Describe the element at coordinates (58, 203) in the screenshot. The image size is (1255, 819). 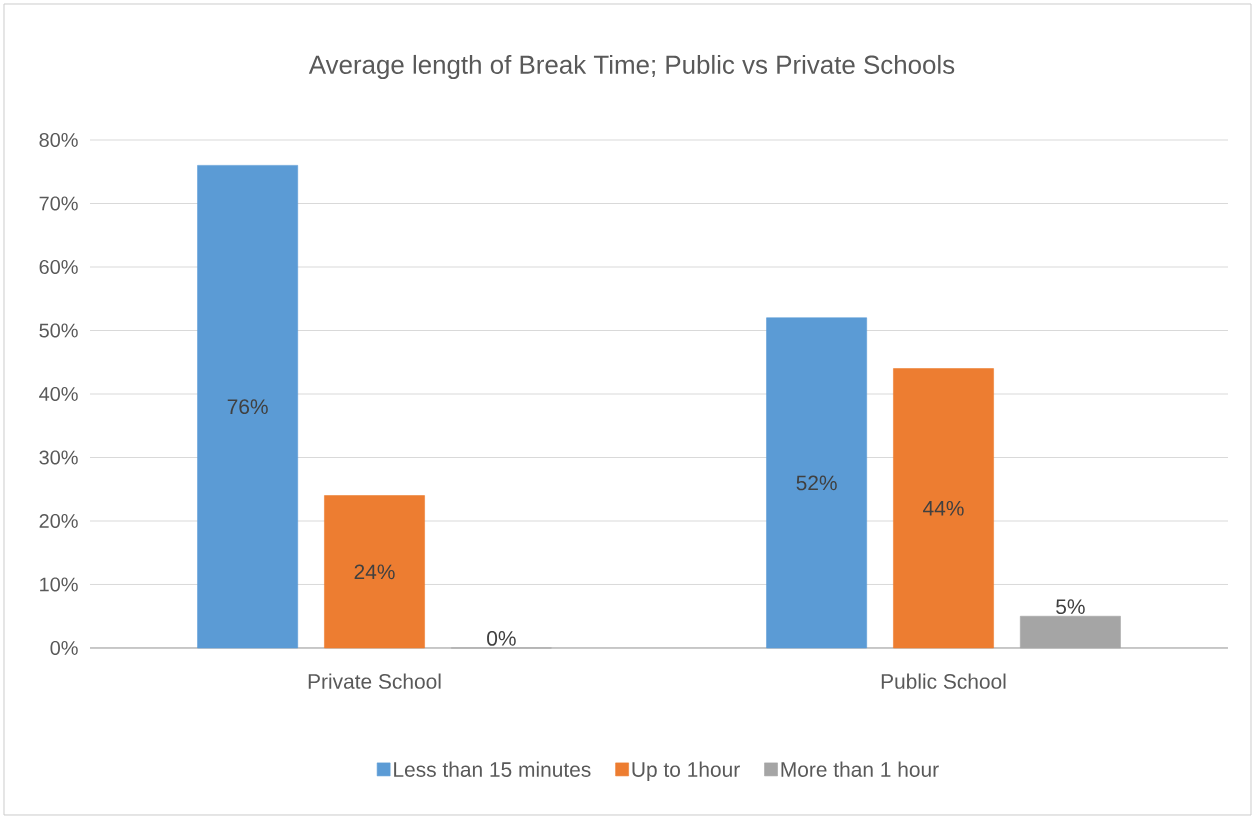
I see `y-tick-label: 70%` at that location.